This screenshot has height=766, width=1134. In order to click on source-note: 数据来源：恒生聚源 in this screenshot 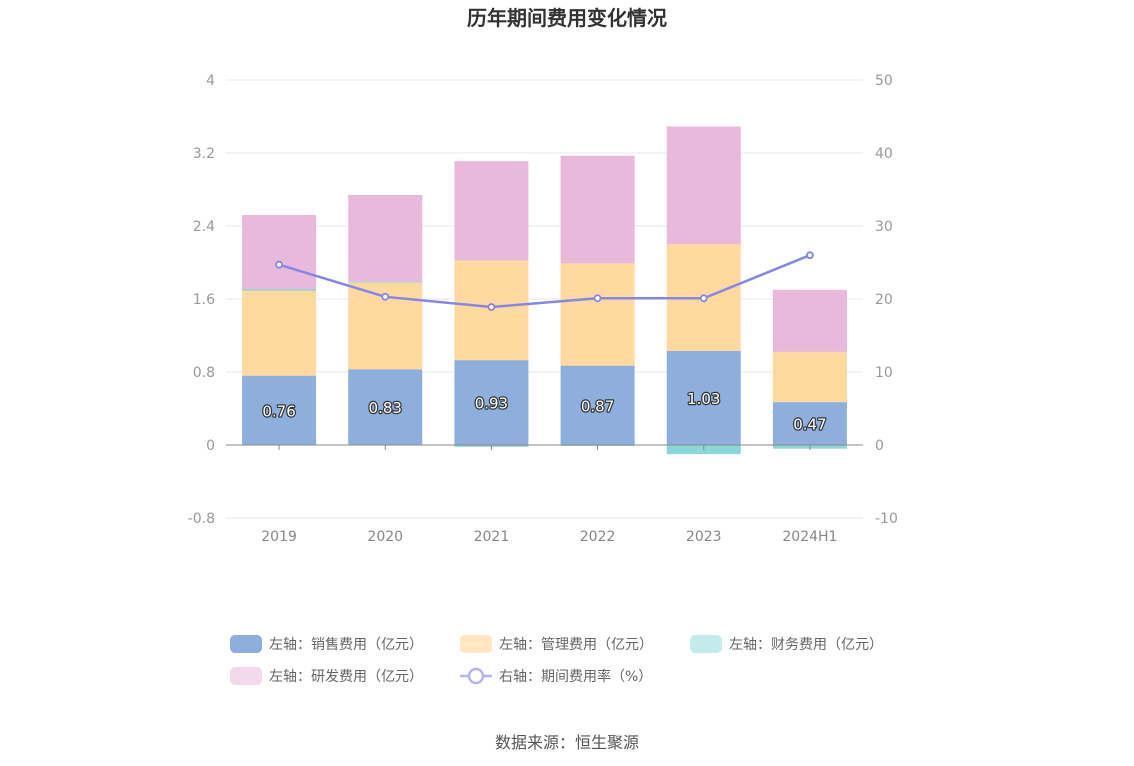, I will do `click(567, 742)`.